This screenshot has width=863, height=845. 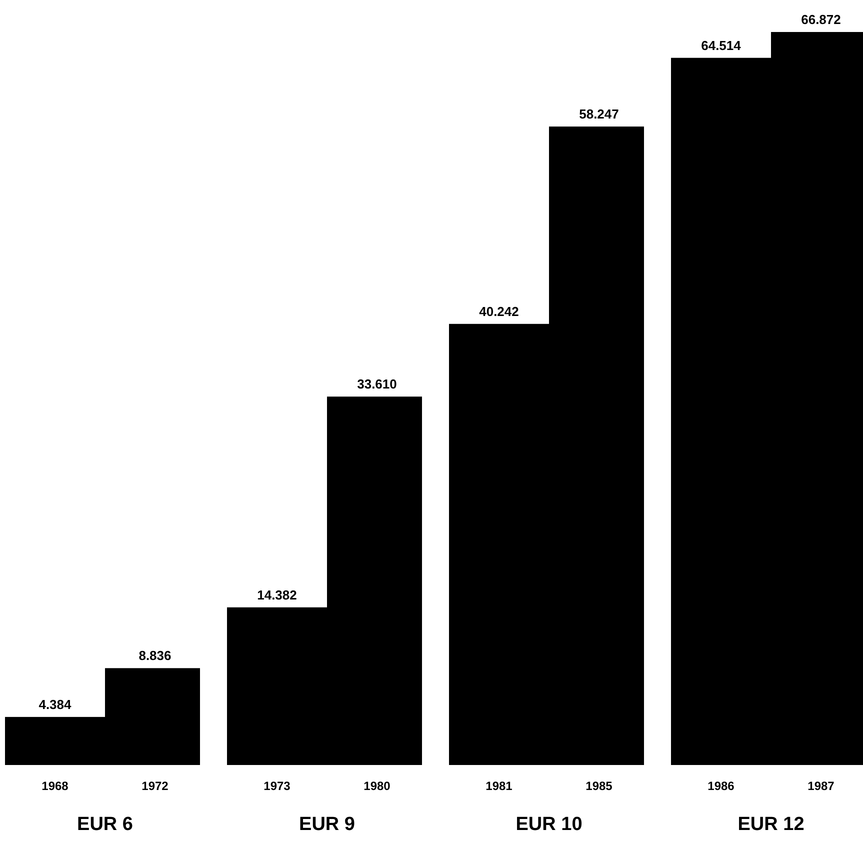 I want to click on text: EUR 6, so click(x=105, y=824).